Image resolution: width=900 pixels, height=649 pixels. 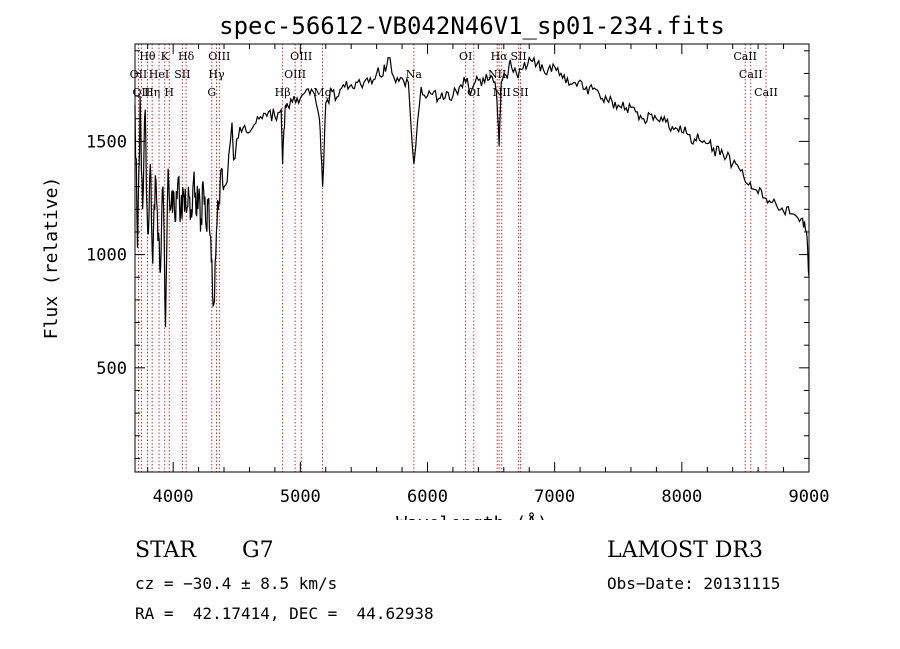 I want to click on y-tick-label-1000: 1000, so click(x=106, y=256).